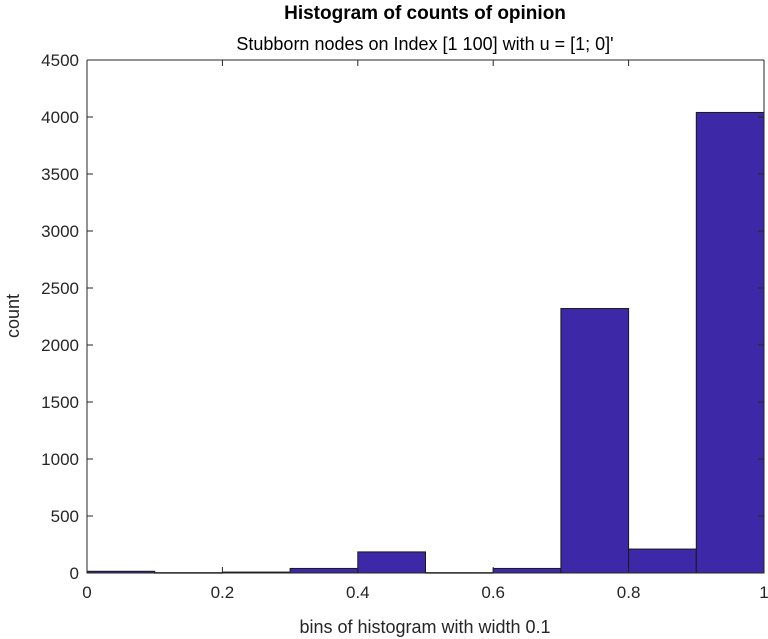  What do you see at coordinates (60, 174) in the screenshot?
I see `y-tick-label: 3500` at bounding box center [60, 174].